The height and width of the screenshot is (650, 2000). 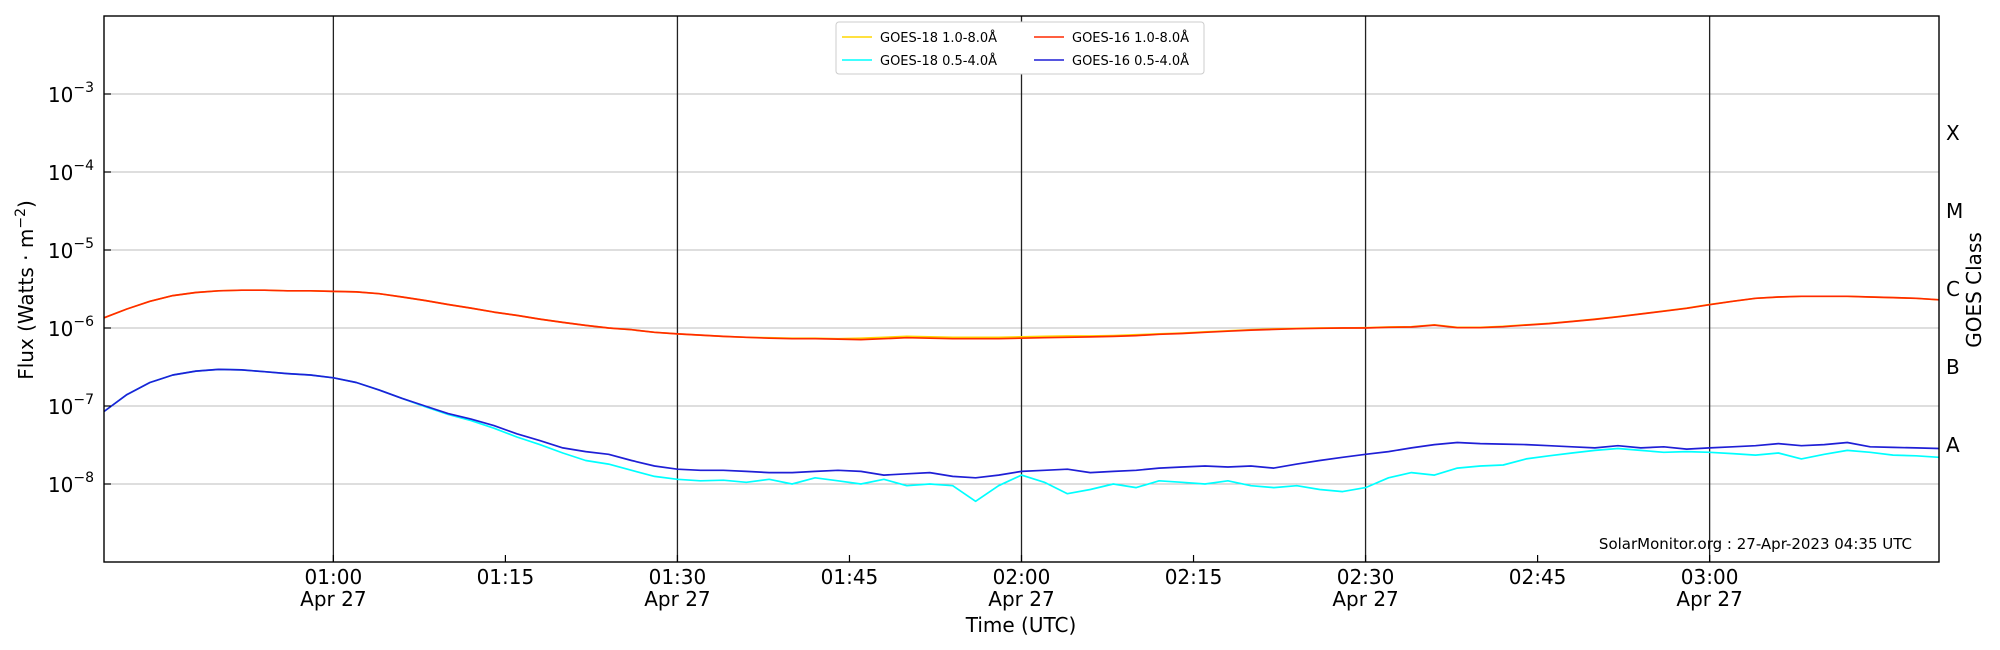 What do you see at coordinates (71, 483) in the screenshot?
I see `y-tick-label: 10⁻⁸` at bounding box center [71, 483].